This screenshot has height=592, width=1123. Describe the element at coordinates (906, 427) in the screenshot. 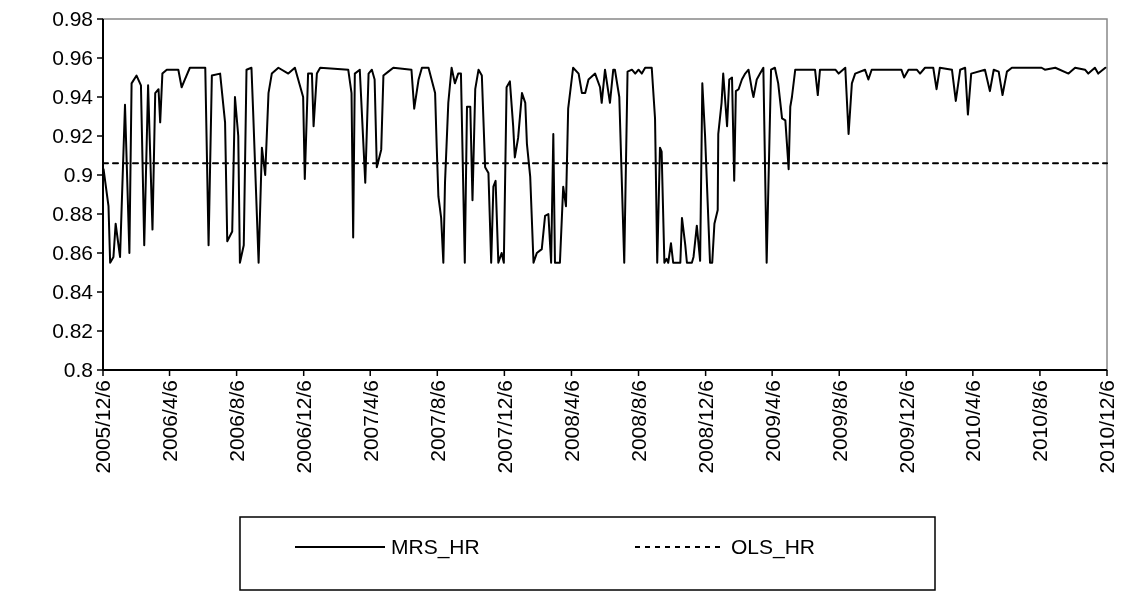

I see `x-tick-label: 2009/12/6` at that location.